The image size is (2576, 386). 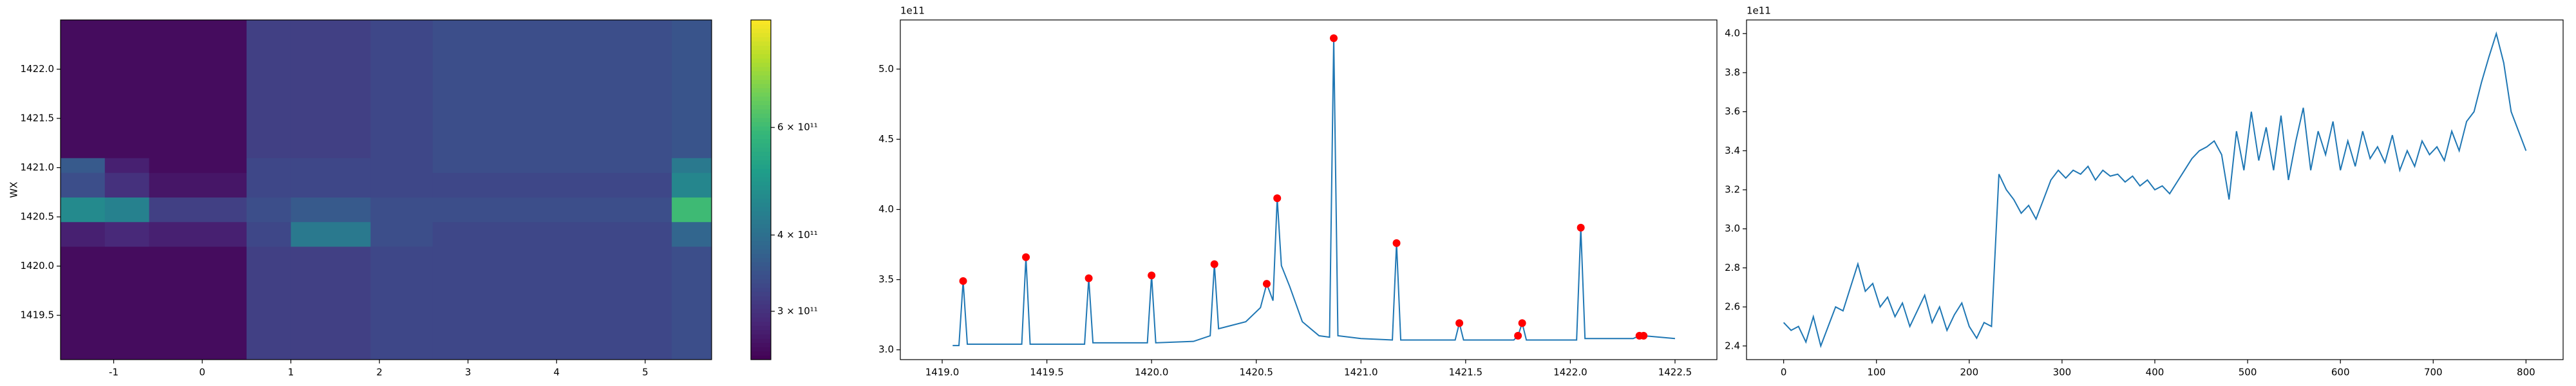 I want to click on x-tick-label: 600, so click(x=2340, y=372).